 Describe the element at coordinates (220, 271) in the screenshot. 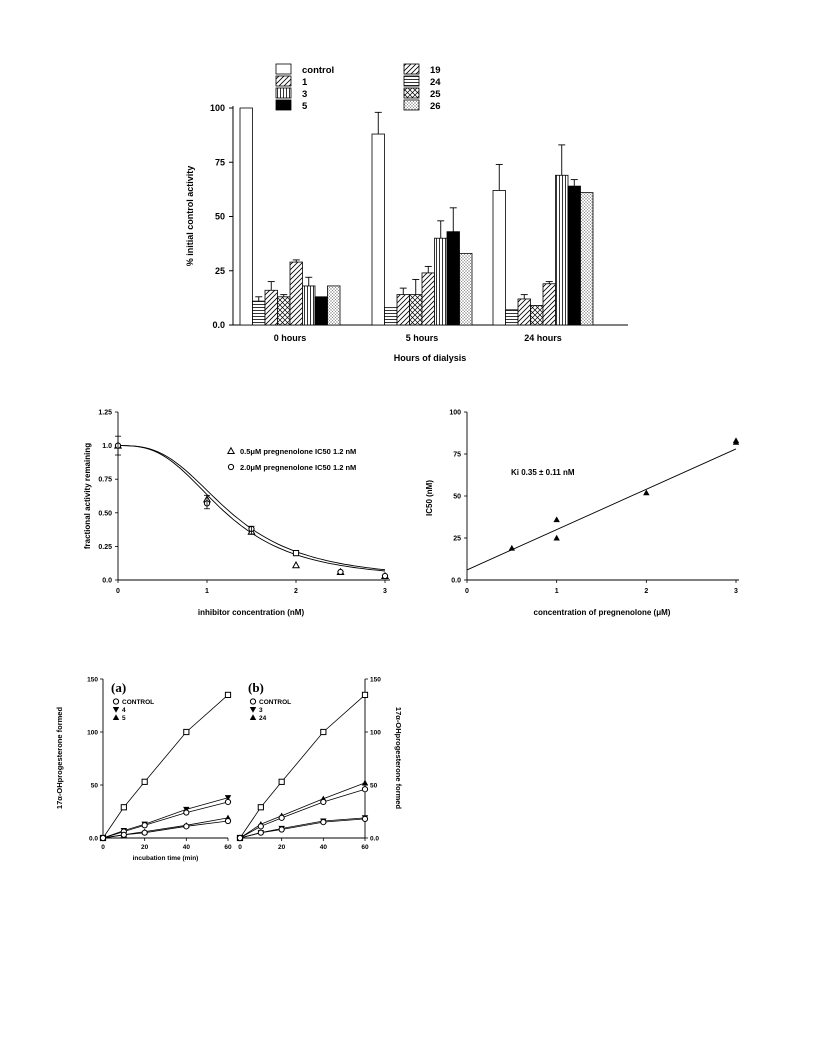

I see `bar-y-tick-label: 25` at that location.